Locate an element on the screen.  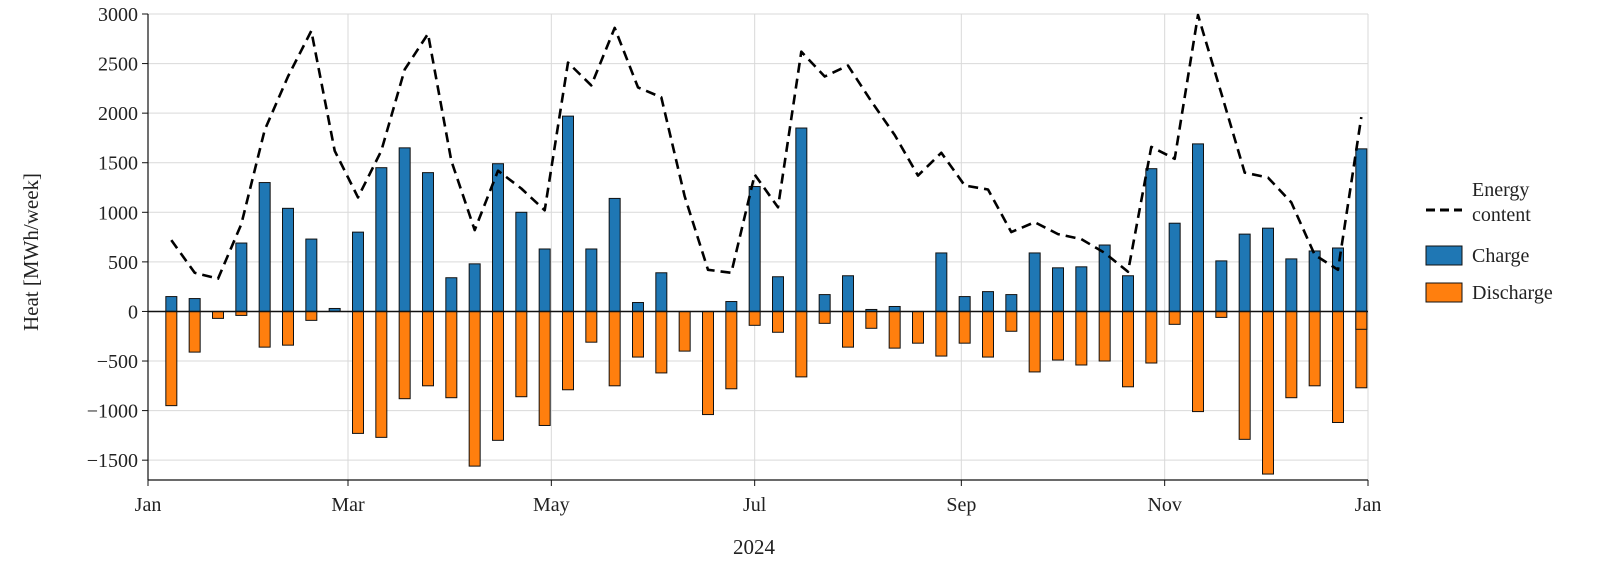
y-tick-label: 2000 is located at coordinates (118, 114).